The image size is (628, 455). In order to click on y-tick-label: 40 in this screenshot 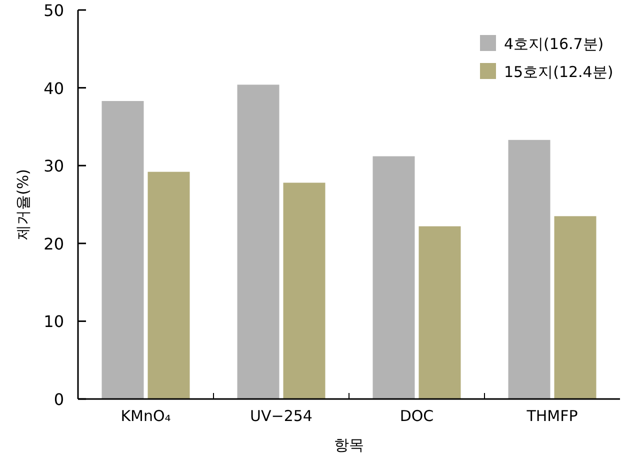, I will do `click(54, 88)`.